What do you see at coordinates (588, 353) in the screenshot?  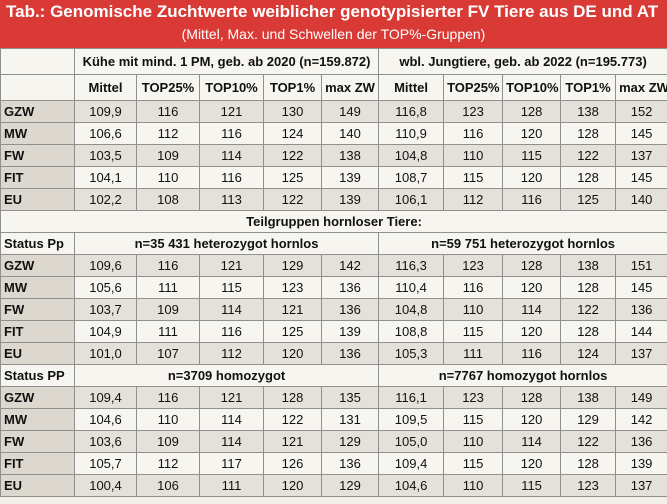 I see `value-cell: 124` at bounding box center [588, 353].